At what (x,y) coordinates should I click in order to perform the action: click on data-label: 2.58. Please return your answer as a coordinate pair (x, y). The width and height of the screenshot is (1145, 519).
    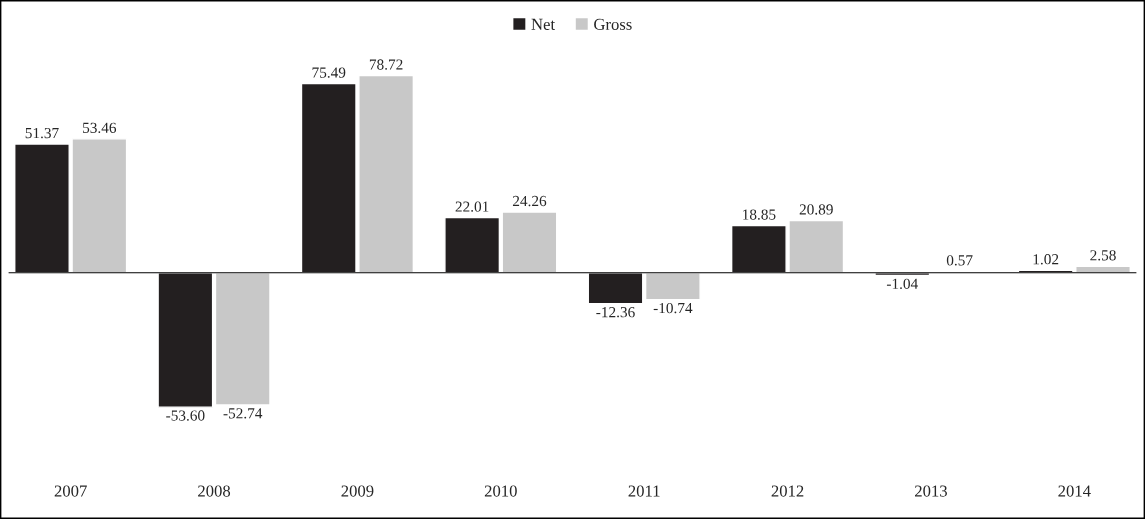
    Looking at the image, I should click on (1103, 255).